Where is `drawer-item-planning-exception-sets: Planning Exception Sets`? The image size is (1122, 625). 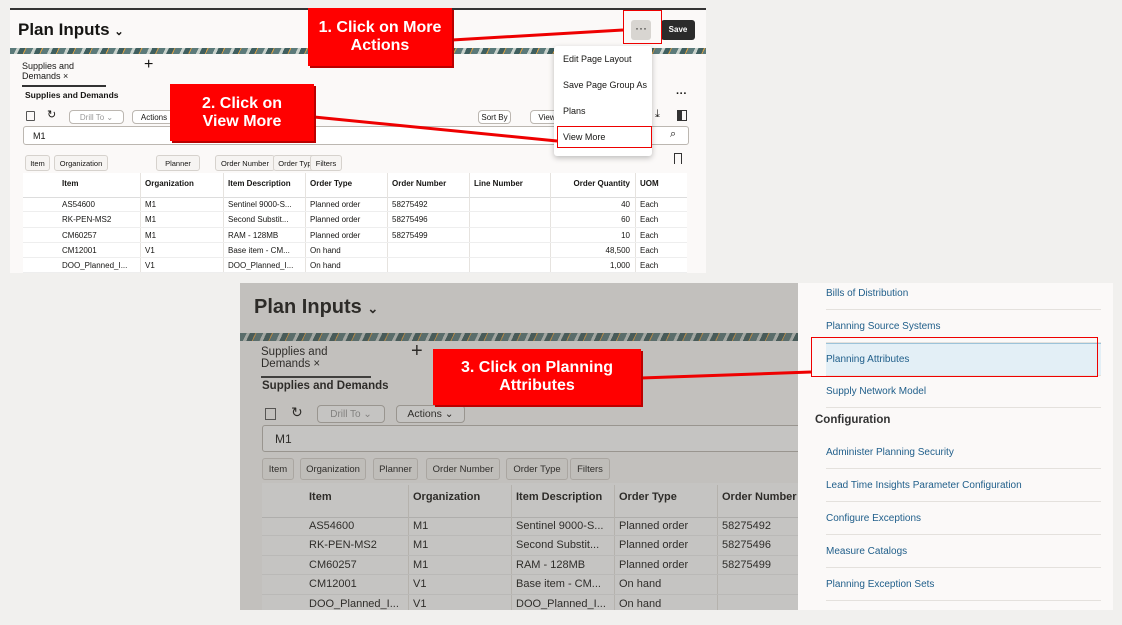 drawer-item-planning-exception-sets: Planning Exception Sets is located at coordinates (963, 584).